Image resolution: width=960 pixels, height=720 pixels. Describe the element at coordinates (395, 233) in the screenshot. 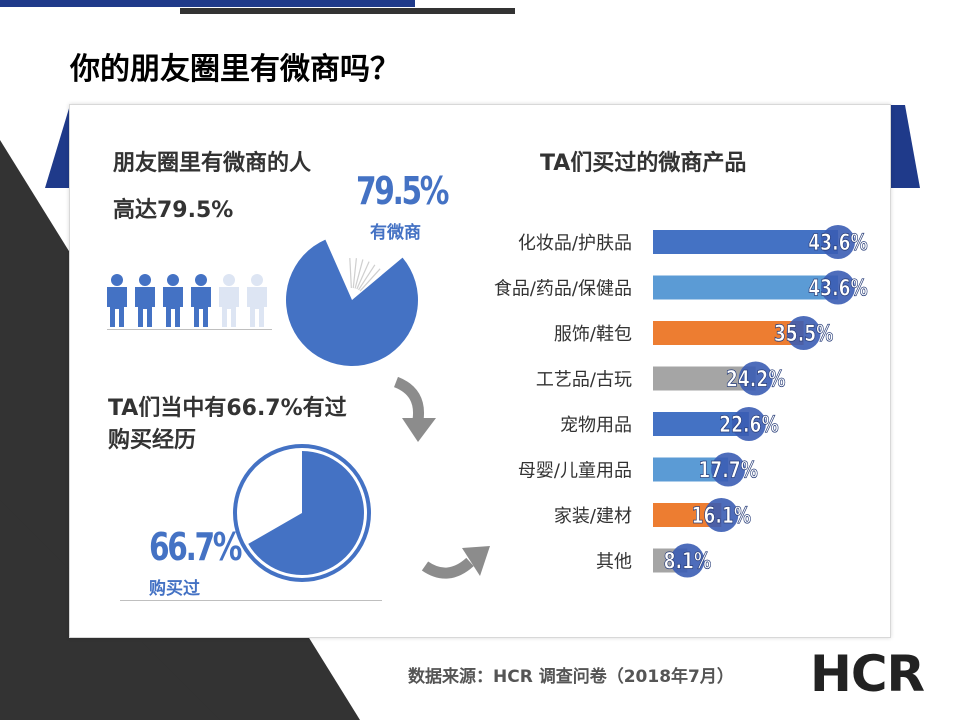

I see `pct-friends-label: 有微商` at that location.